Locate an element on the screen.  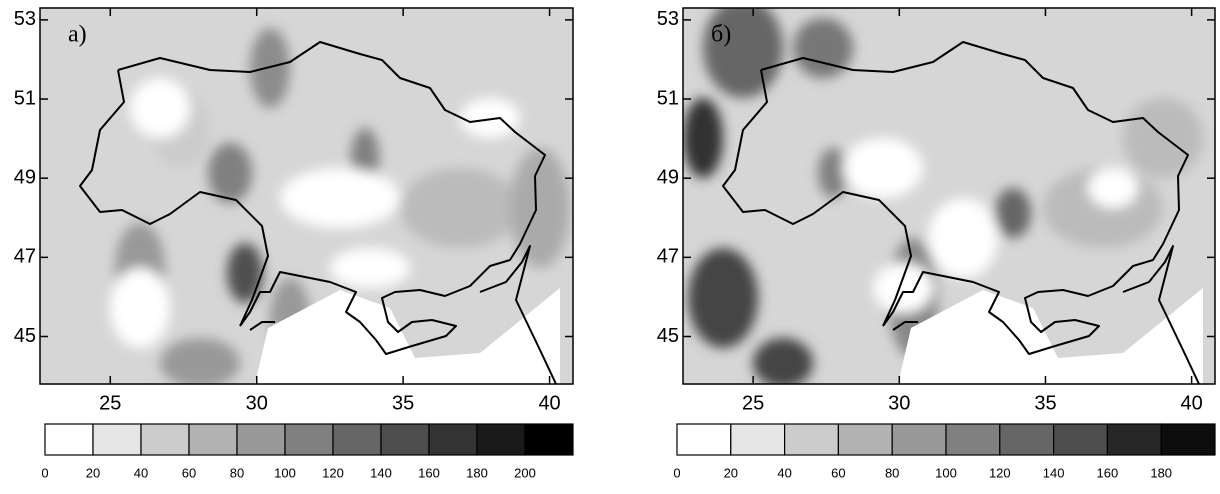
panel-label: а) is located at coordinates (77, 35).